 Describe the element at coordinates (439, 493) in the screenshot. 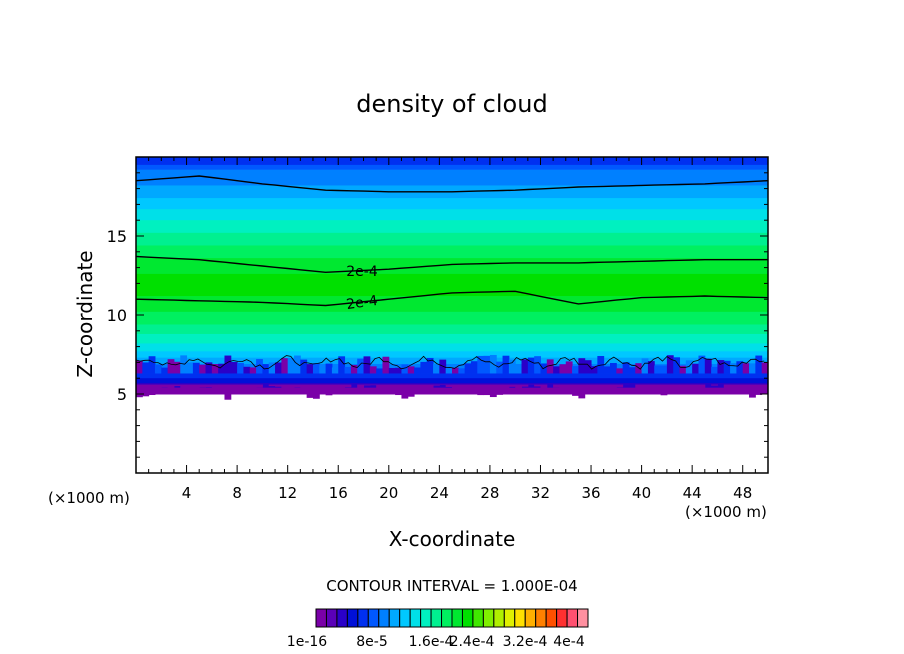

I see `x-tick-label: 24` at that location.